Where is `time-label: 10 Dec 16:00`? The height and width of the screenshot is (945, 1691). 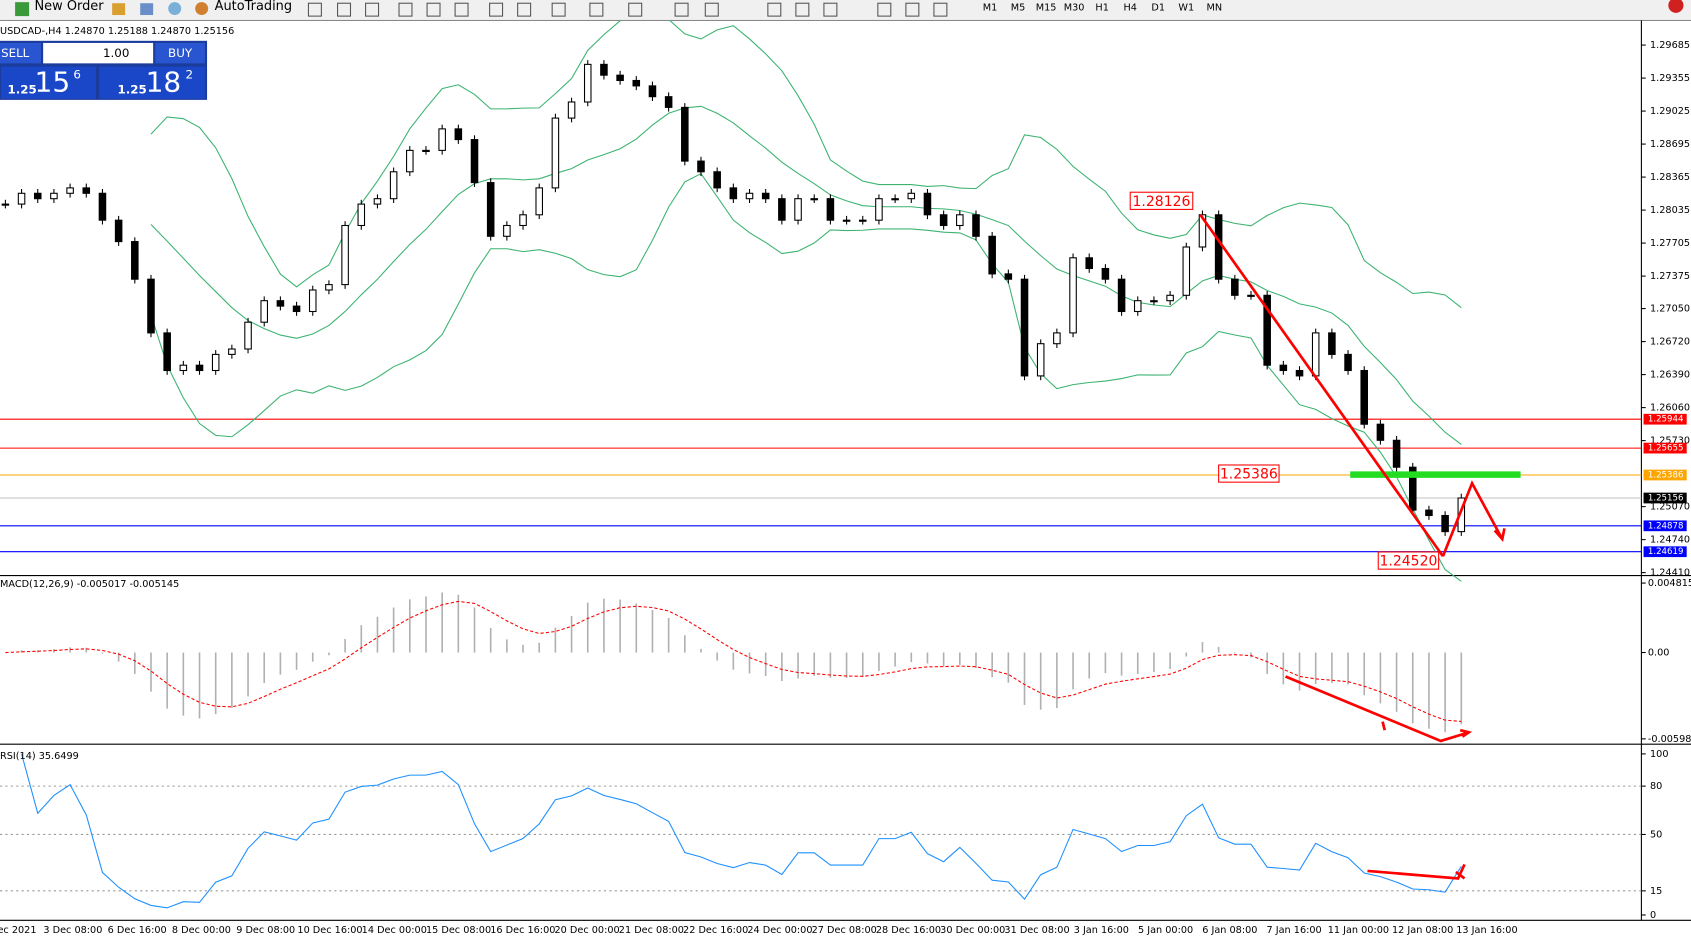
time-label: 10 Dec 16:00 is located at coordinates (329, 930).